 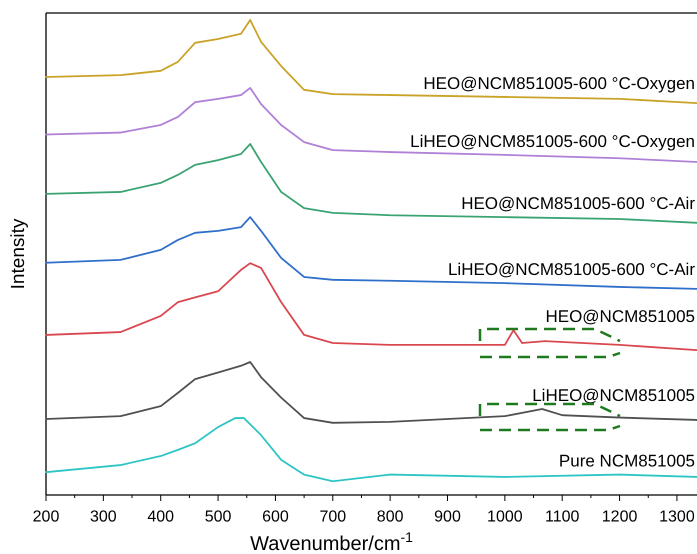 What do you see at coordinates (620, 517) in the screenshot?
I see `x-tick-label: 1200` at bounding box center [620, 517].